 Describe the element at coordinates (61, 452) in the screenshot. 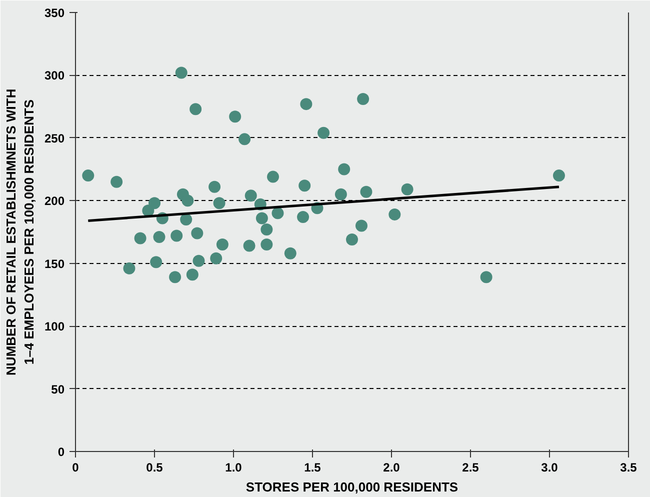

I see `y-tick-label: 0` at that location.